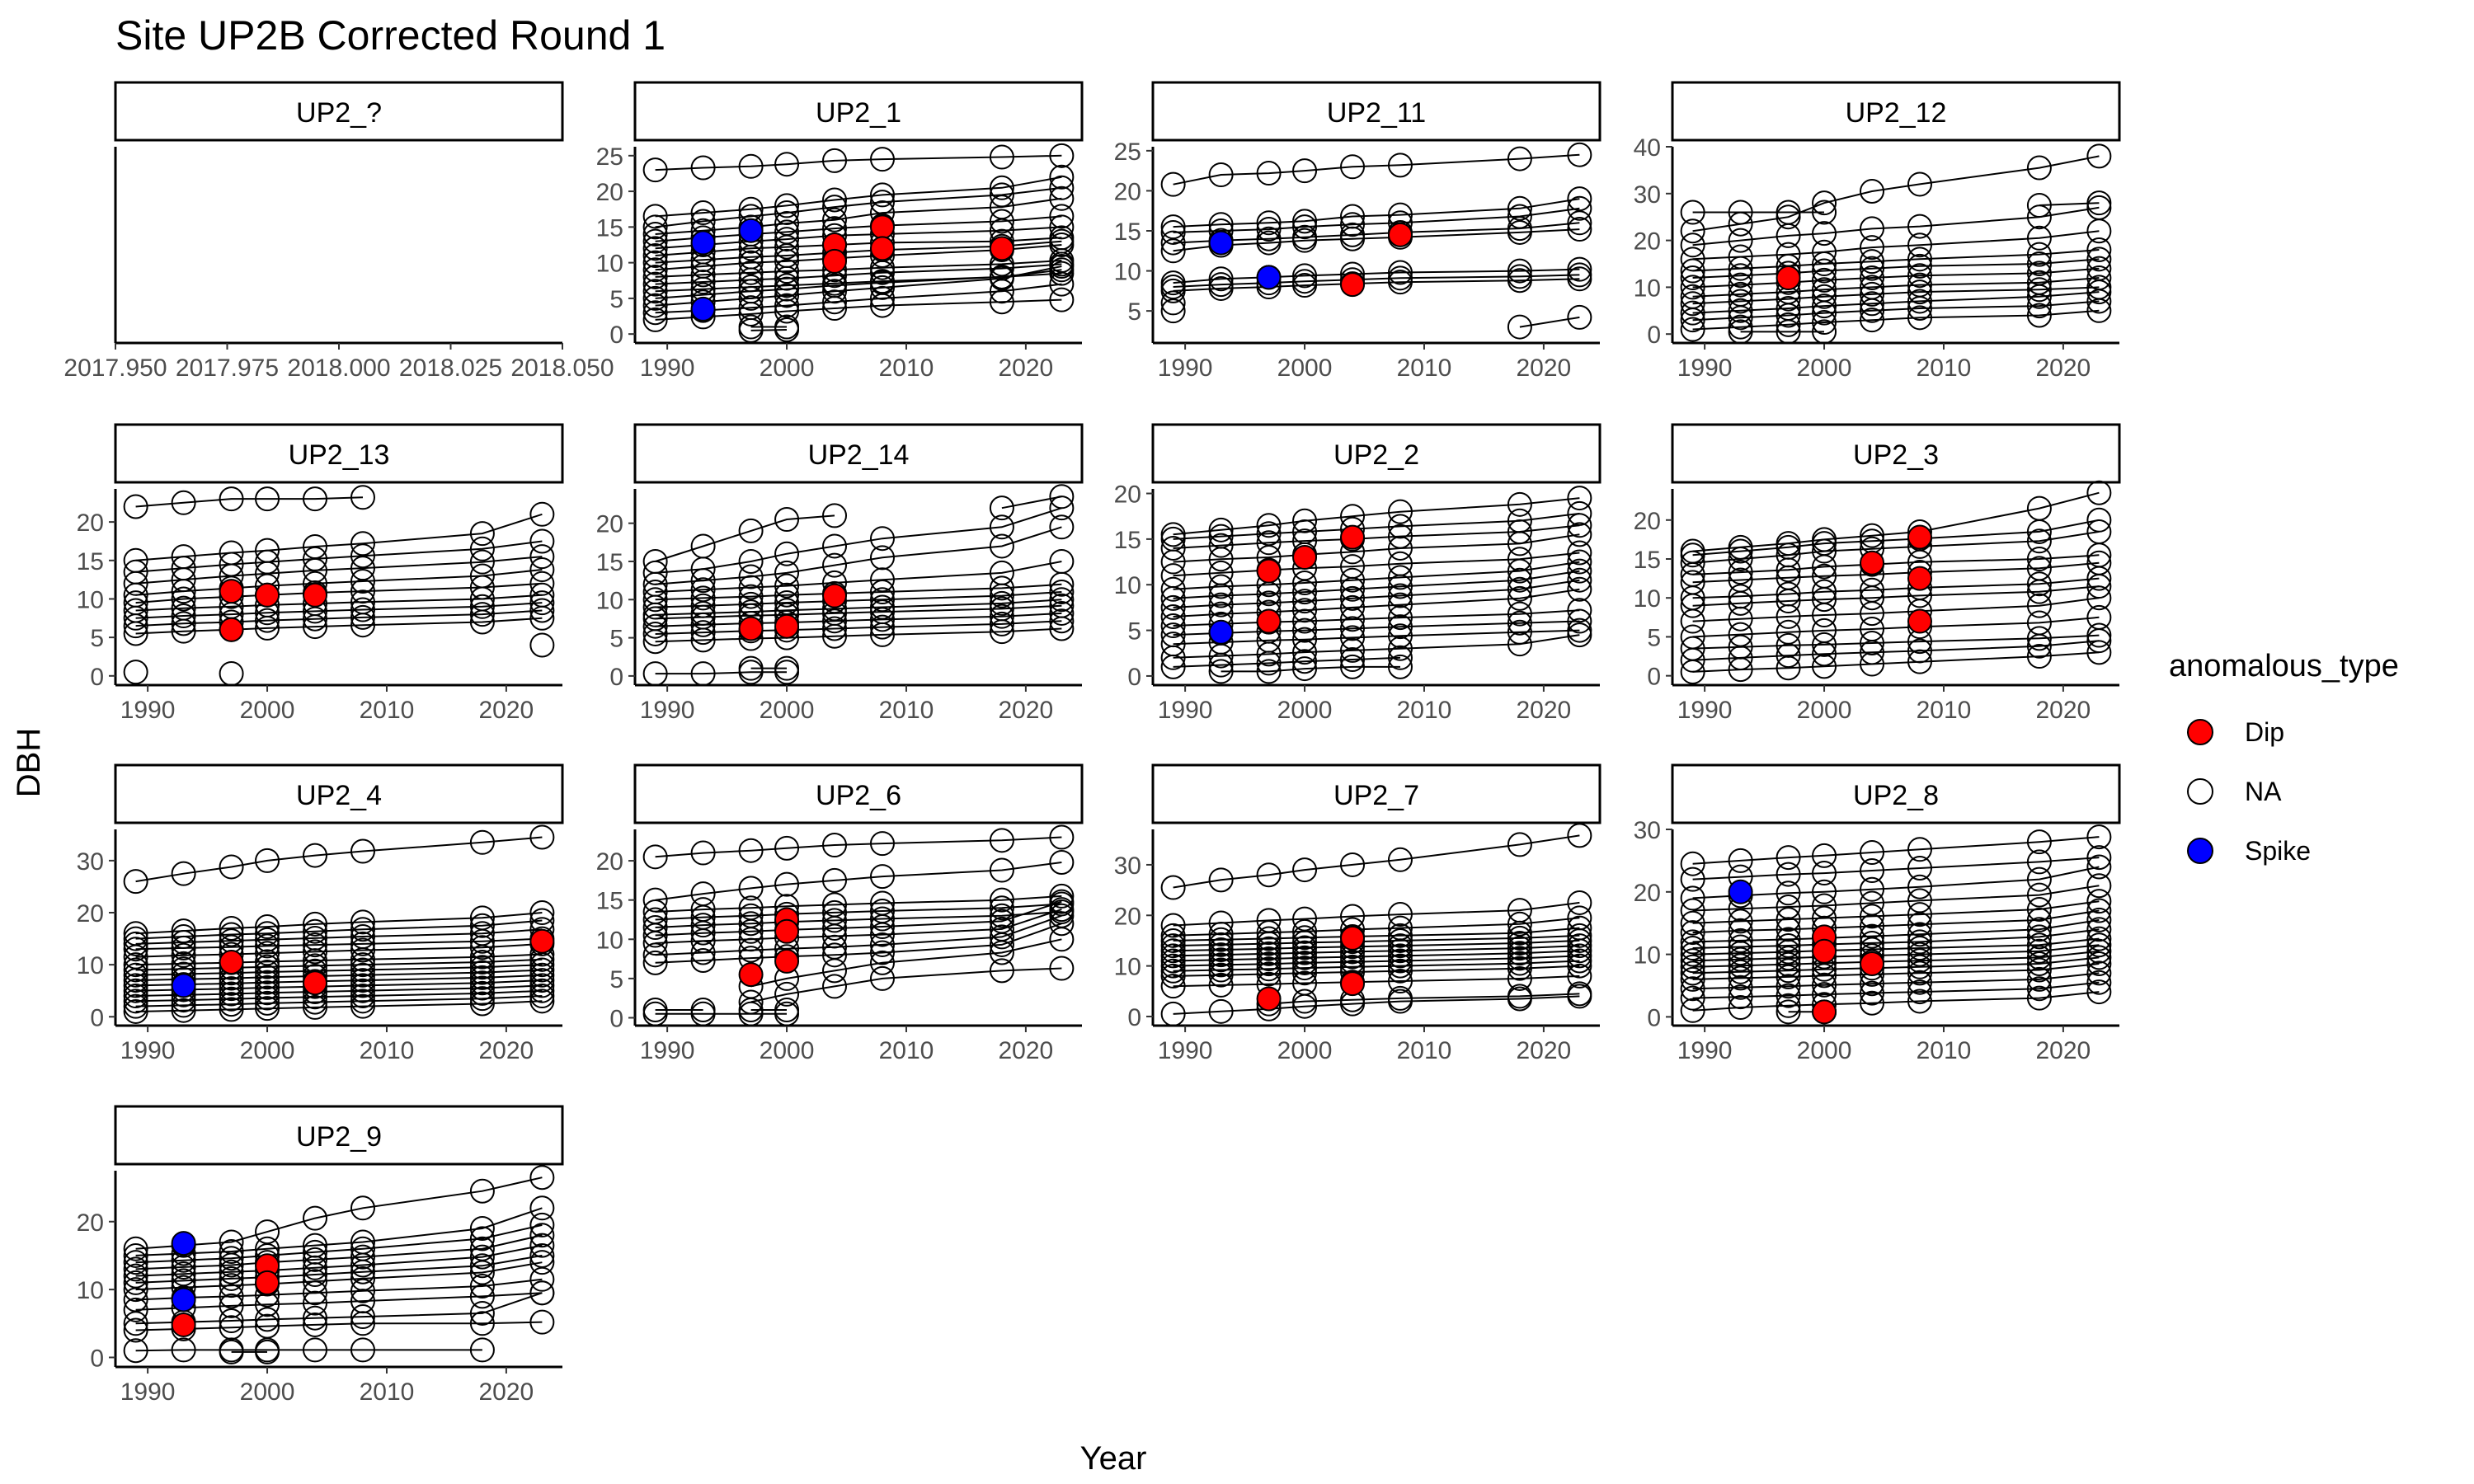  What do you see at coordinates (1896, 113) in the screenshot?
I see `facet-strip-label: UP2_12` at bounding box center [1896, 113].